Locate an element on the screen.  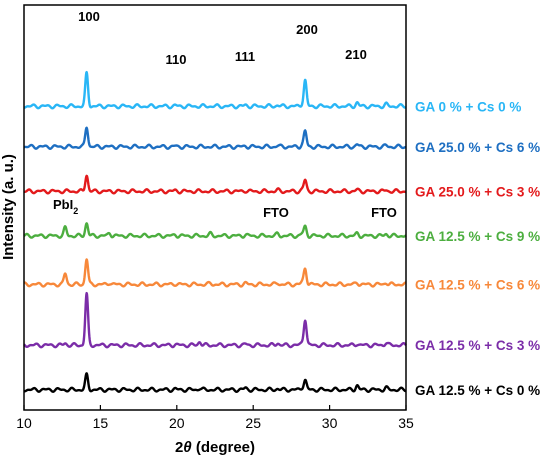
series-label: GA 12.5 % + Cs 6 % is located at coordinates (477, 284).